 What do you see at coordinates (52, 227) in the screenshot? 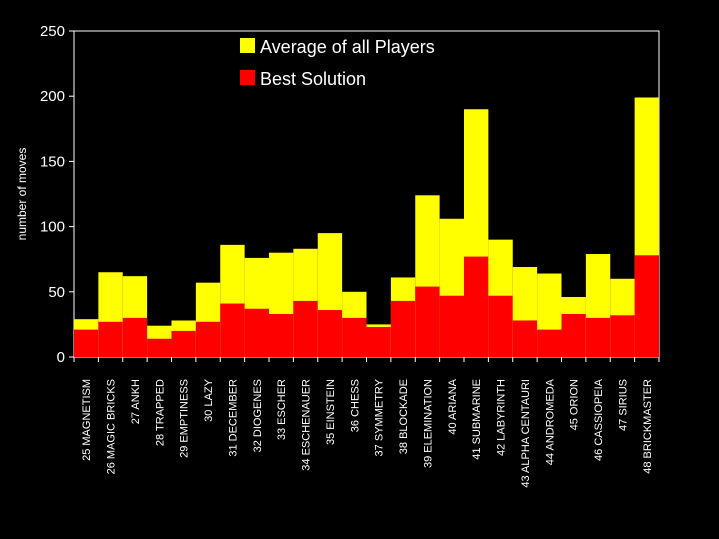
I see `y-tick-label: 100` at bounding box center [52, 227].